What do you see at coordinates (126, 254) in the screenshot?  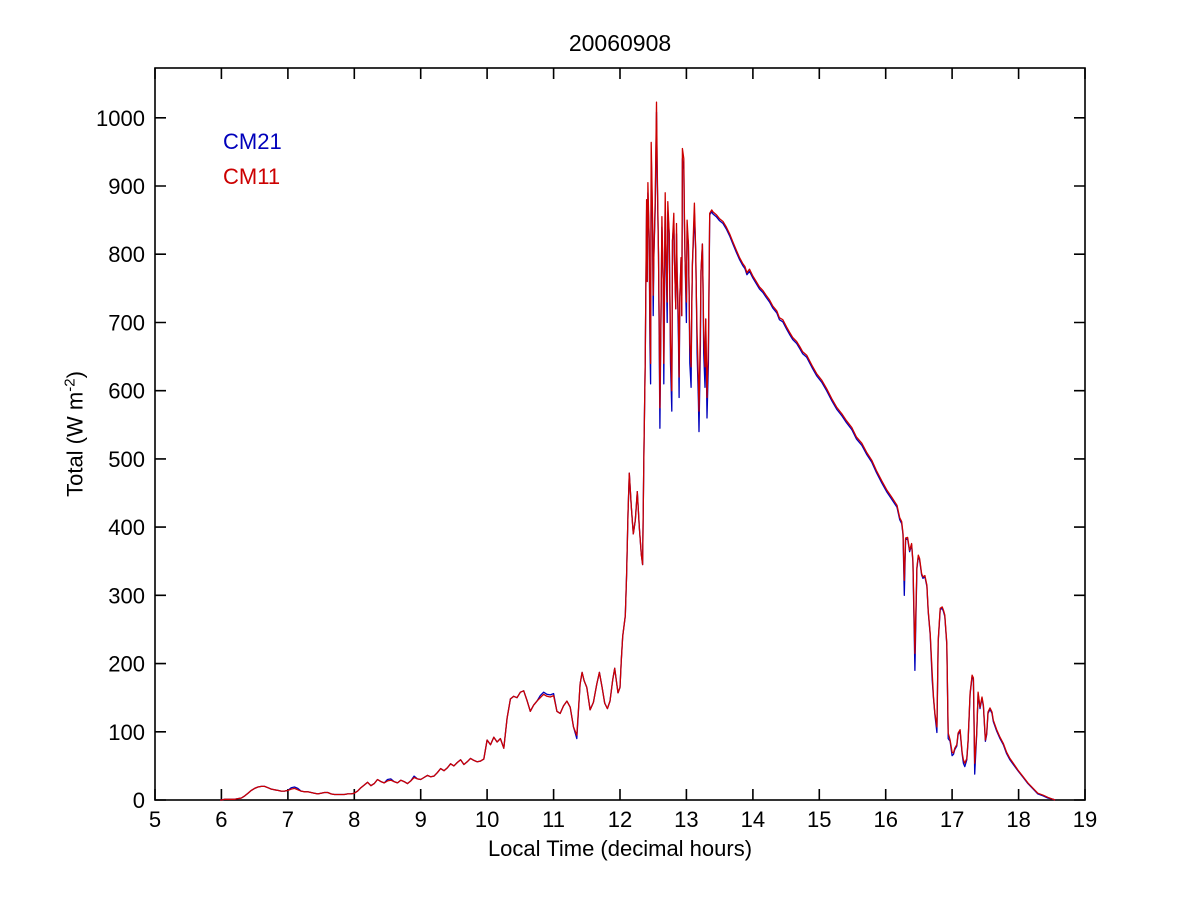 I see `y-tick-label: 800` at bounding box center [126, 254].